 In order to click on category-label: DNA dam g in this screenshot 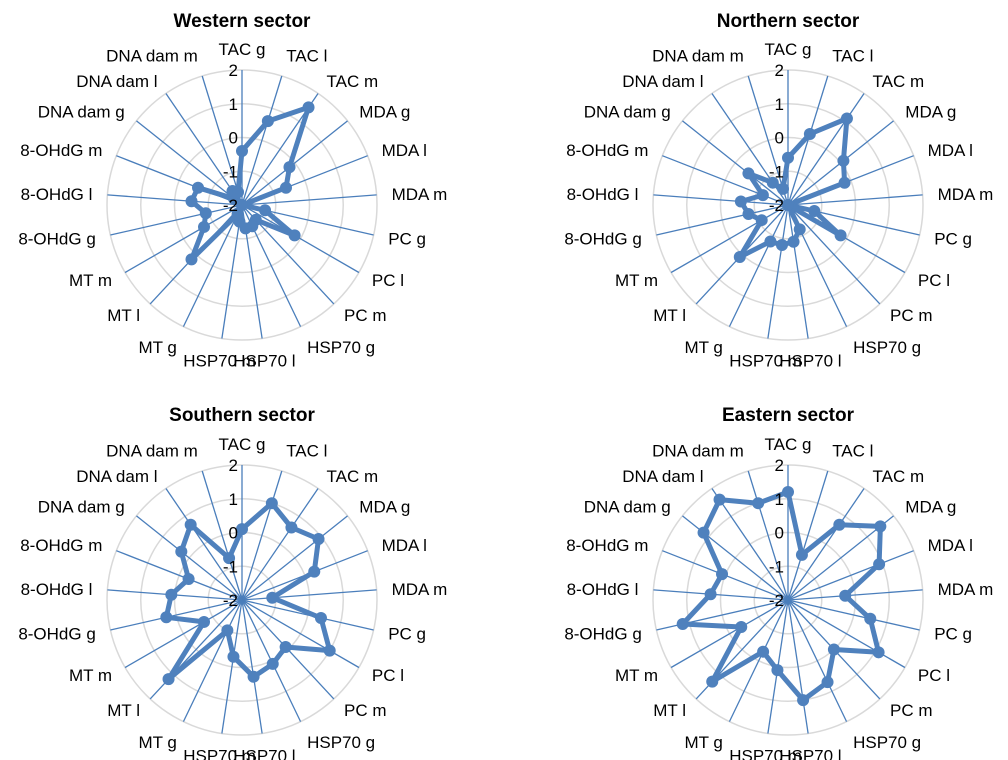, I will do `click(627, 112)`.